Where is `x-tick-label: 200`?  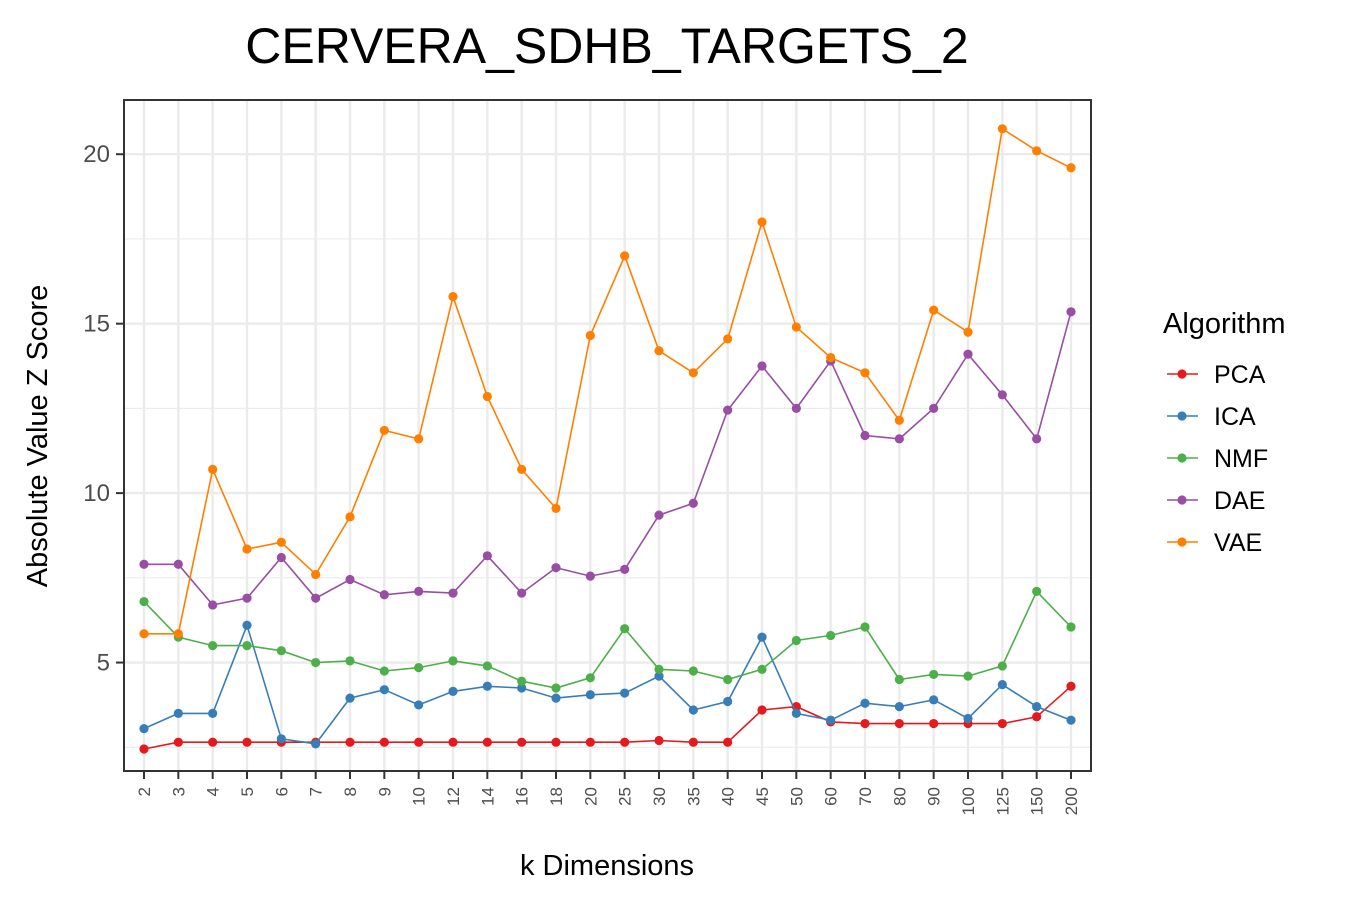
x-tick-label: 200 is located at coordinates (1071, 801).